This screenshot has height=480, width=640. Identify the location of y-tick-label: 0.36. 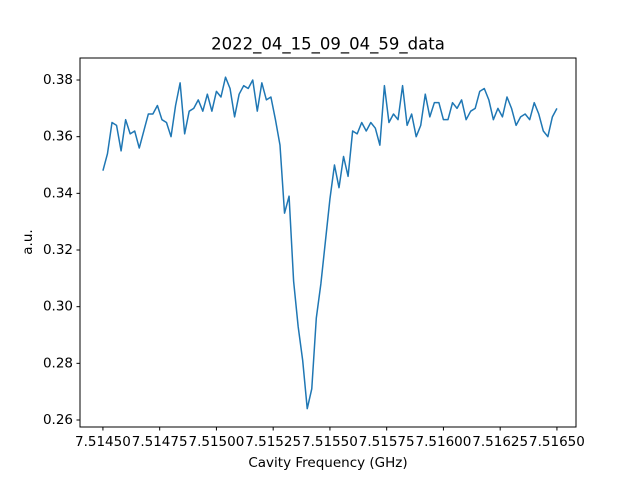
(58, 137).